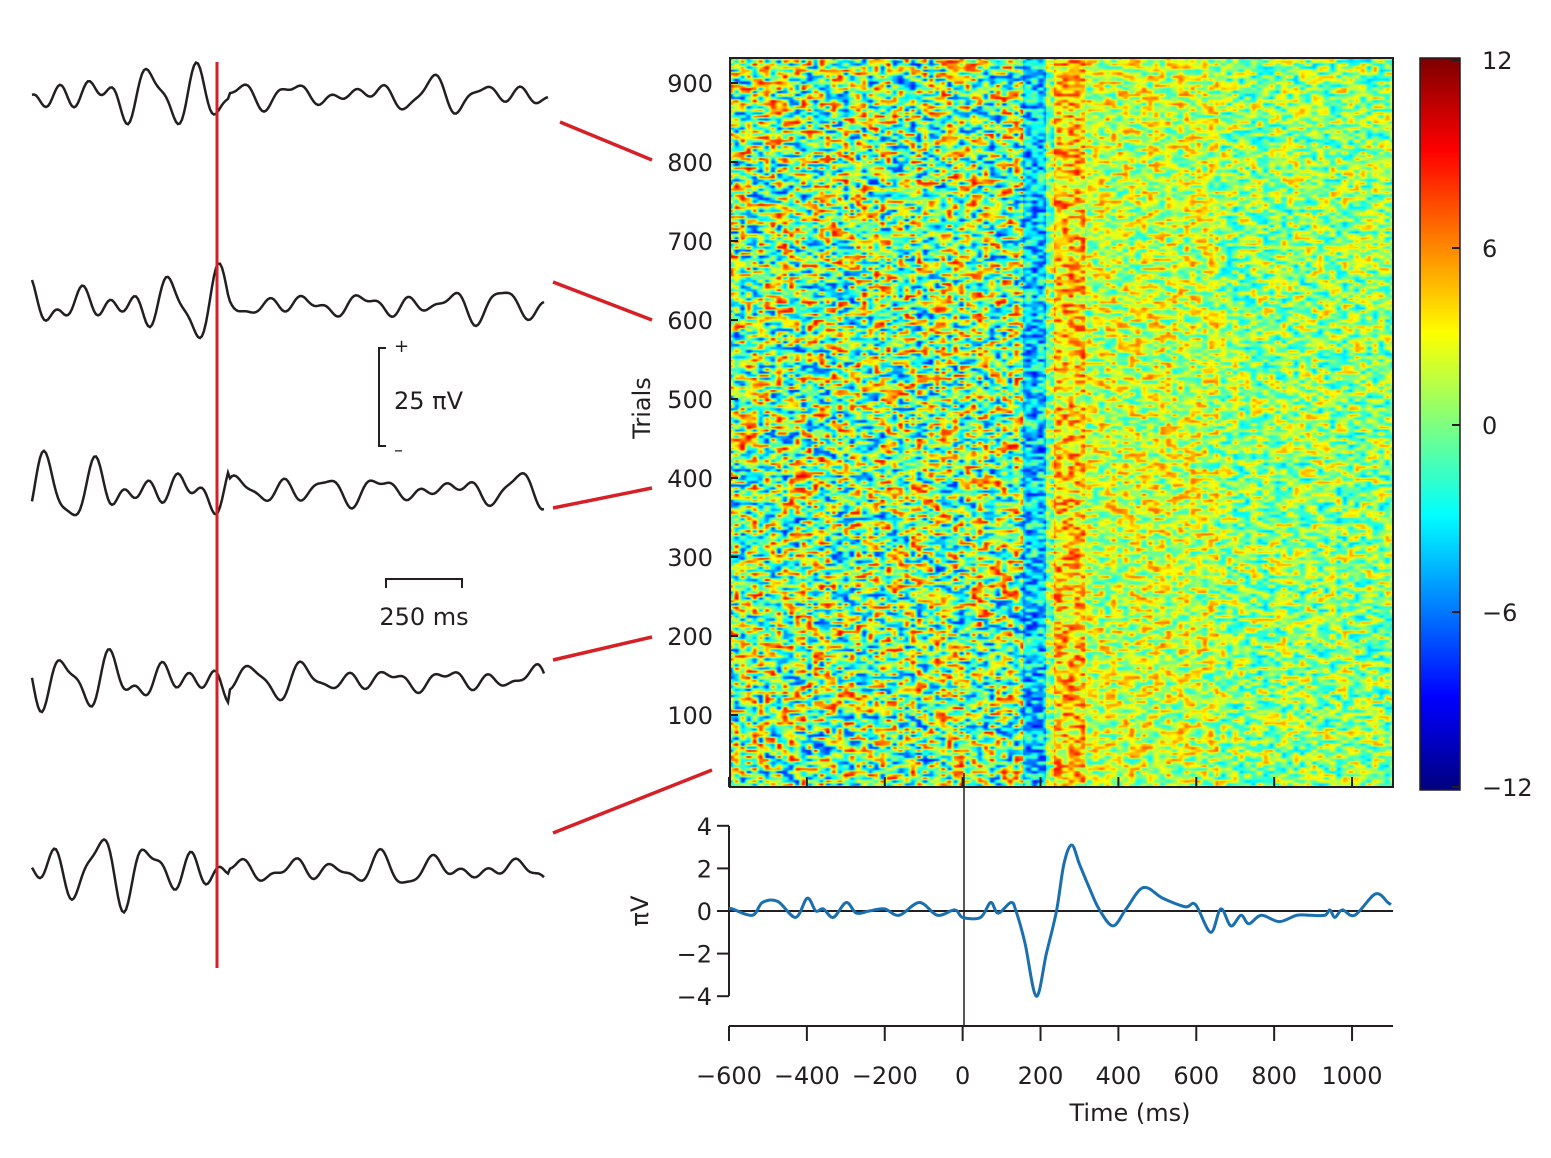 The width and height of the screenshot is (1551, 1158). Describe the element at coordinates (690, 321) in the screenshot. I see `heatmap-ytick-label: 600` at that location.